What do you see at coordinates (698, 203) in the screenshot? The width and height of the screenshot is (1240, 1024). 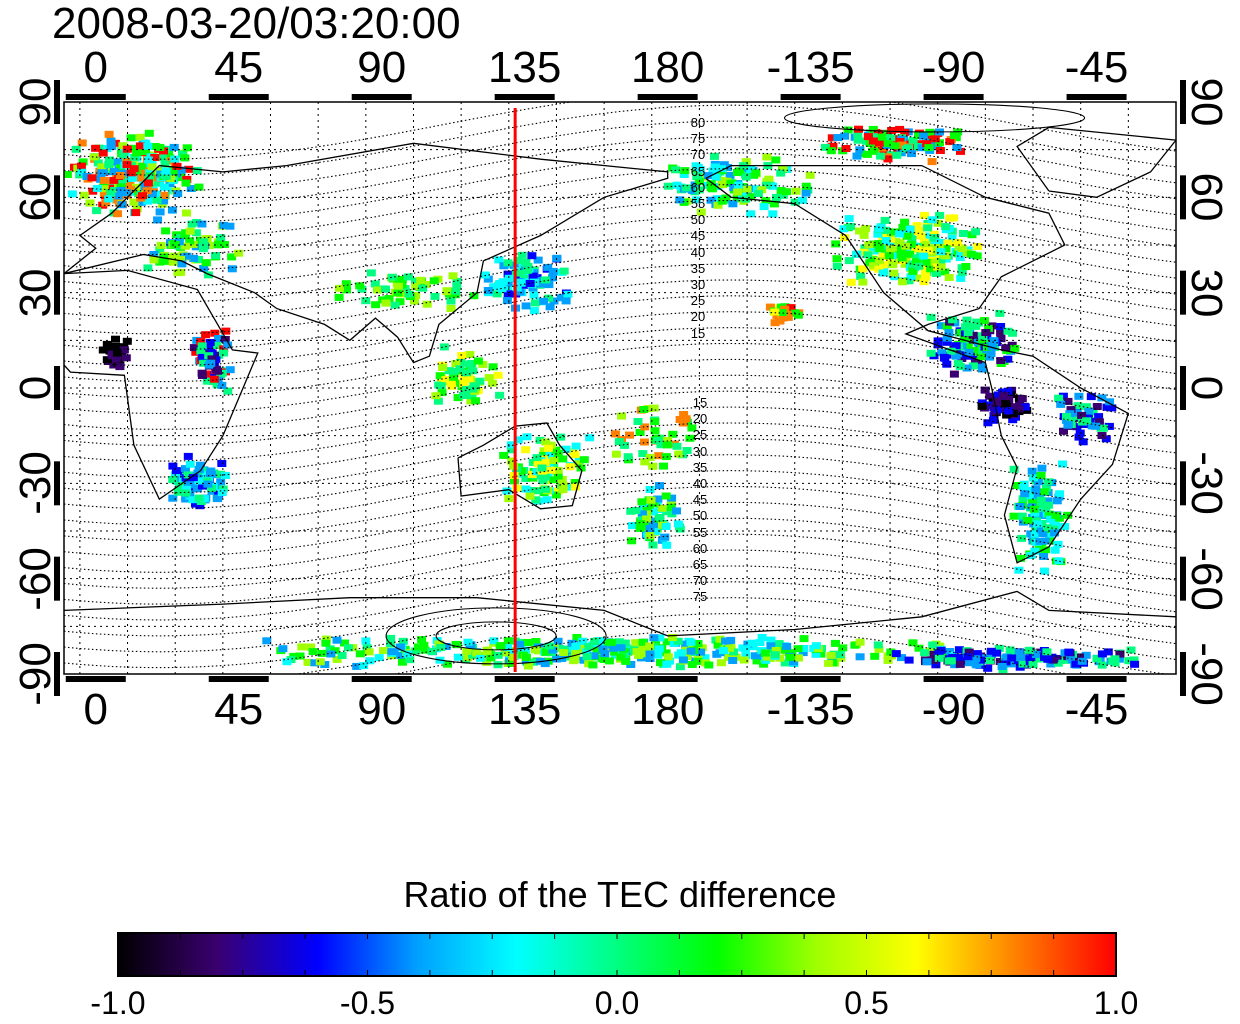 I see `mlat-label-north: 55` at bounding box center [698, 203].